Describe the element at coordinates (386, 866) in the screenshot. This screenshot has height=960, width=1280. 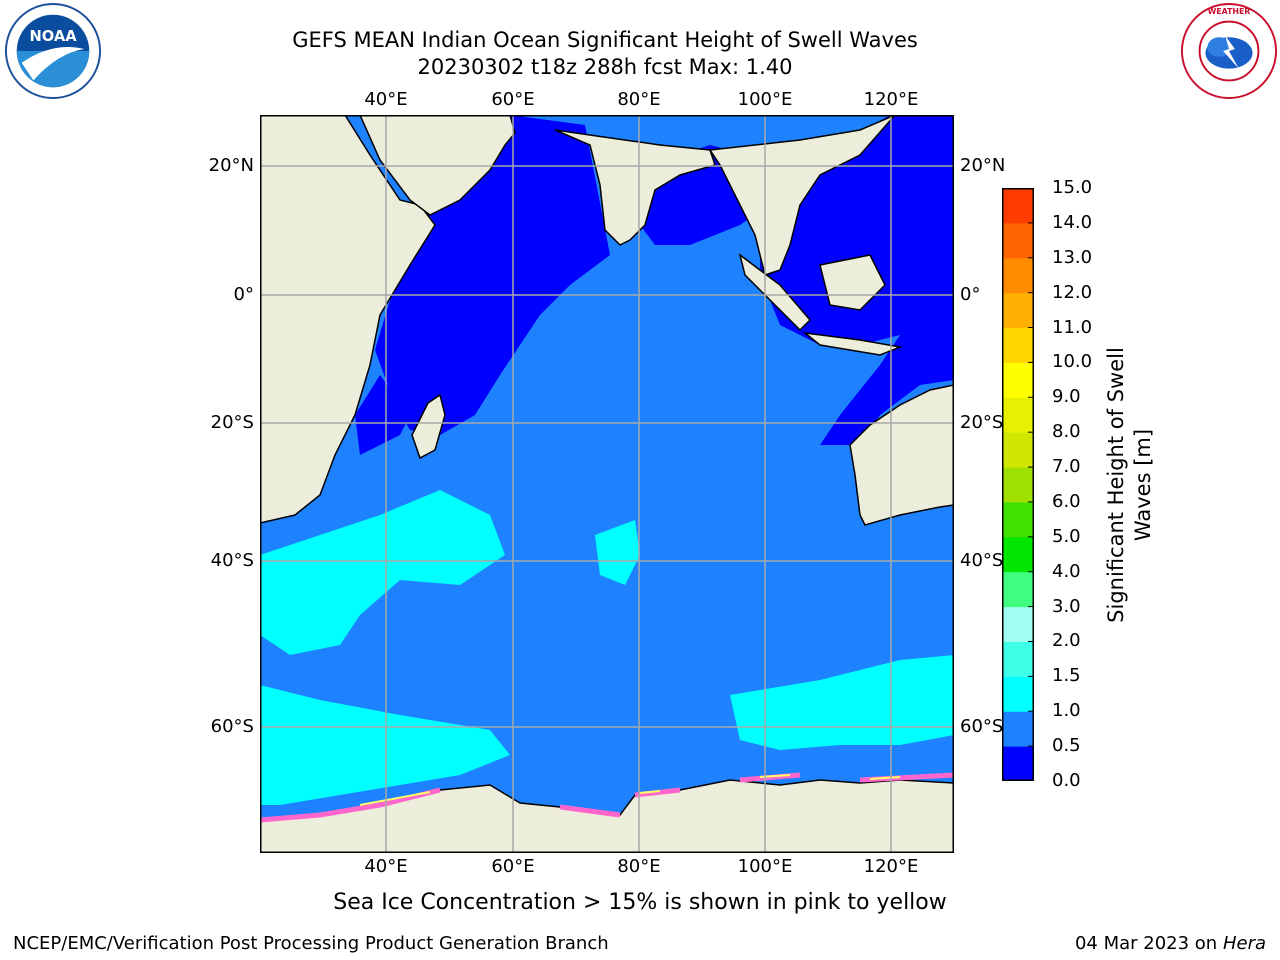
I see `lon-label-bottom-40e: 40°E` at that location.